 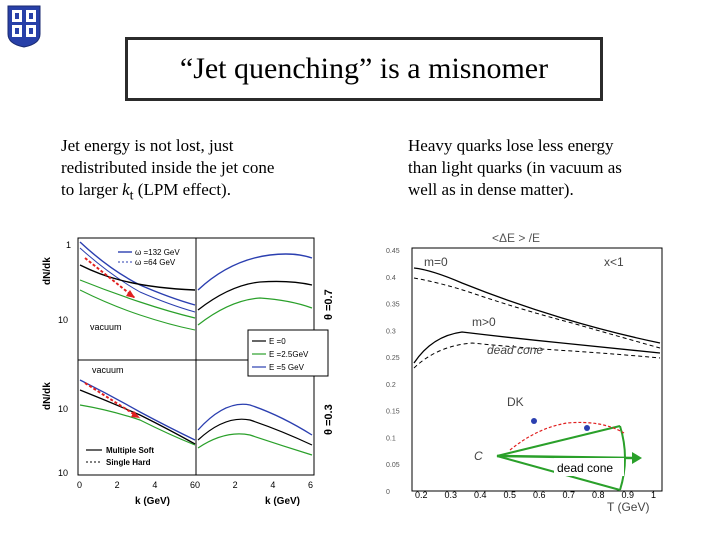 I want to click on curve-tl-black, so click(x=137, y=277).